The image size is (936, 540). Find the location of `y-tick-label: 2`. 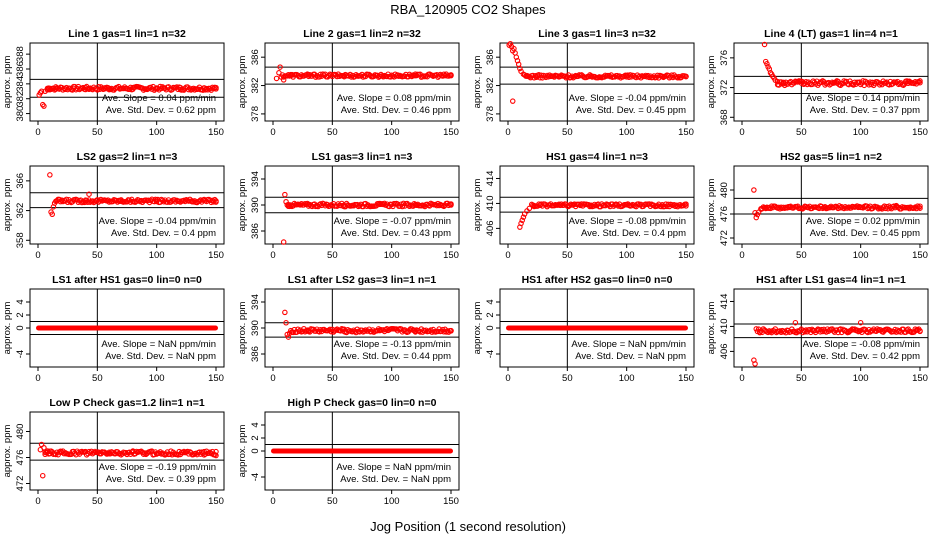

y-tick-label: 2 is located at coordinates (20, 314).